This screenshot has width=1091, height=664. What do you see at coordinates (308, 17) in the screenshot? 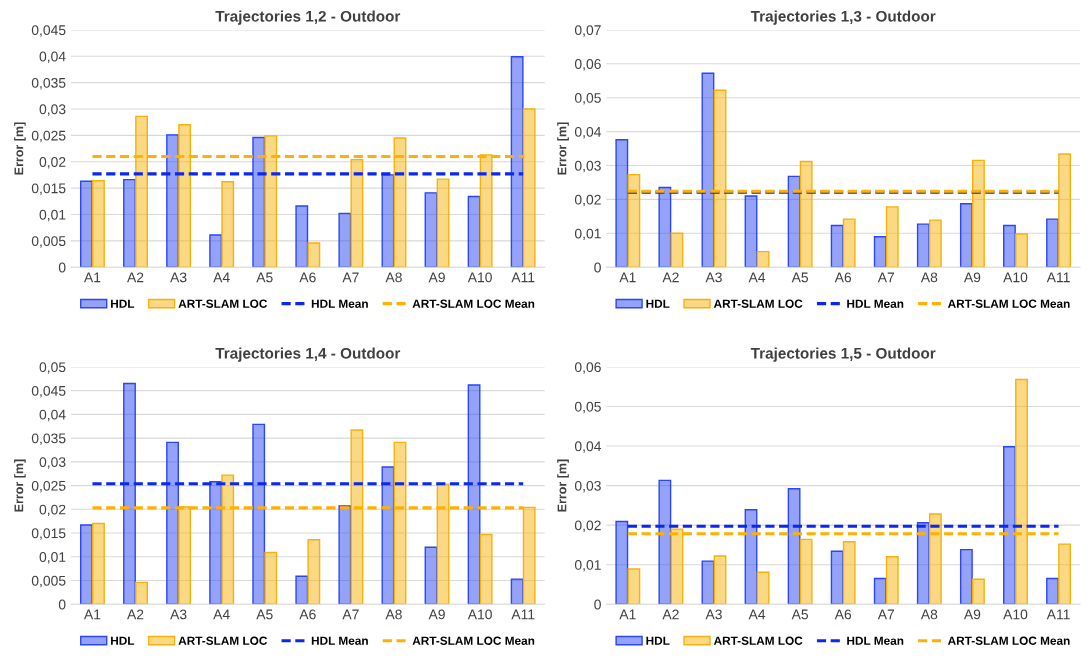
I see `chart-title: Trajectories 1,2 - Outdoor` at bounding box center [308, 17].